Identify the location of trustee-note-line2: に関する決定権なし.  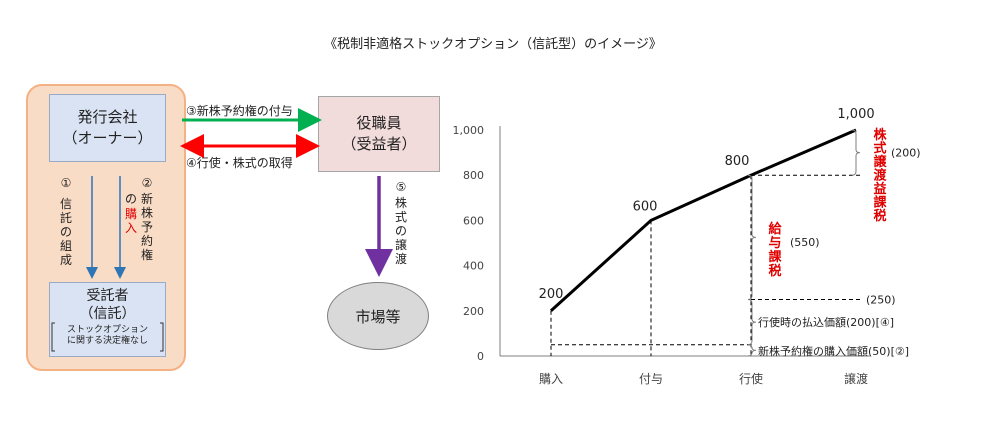
(107, 341).